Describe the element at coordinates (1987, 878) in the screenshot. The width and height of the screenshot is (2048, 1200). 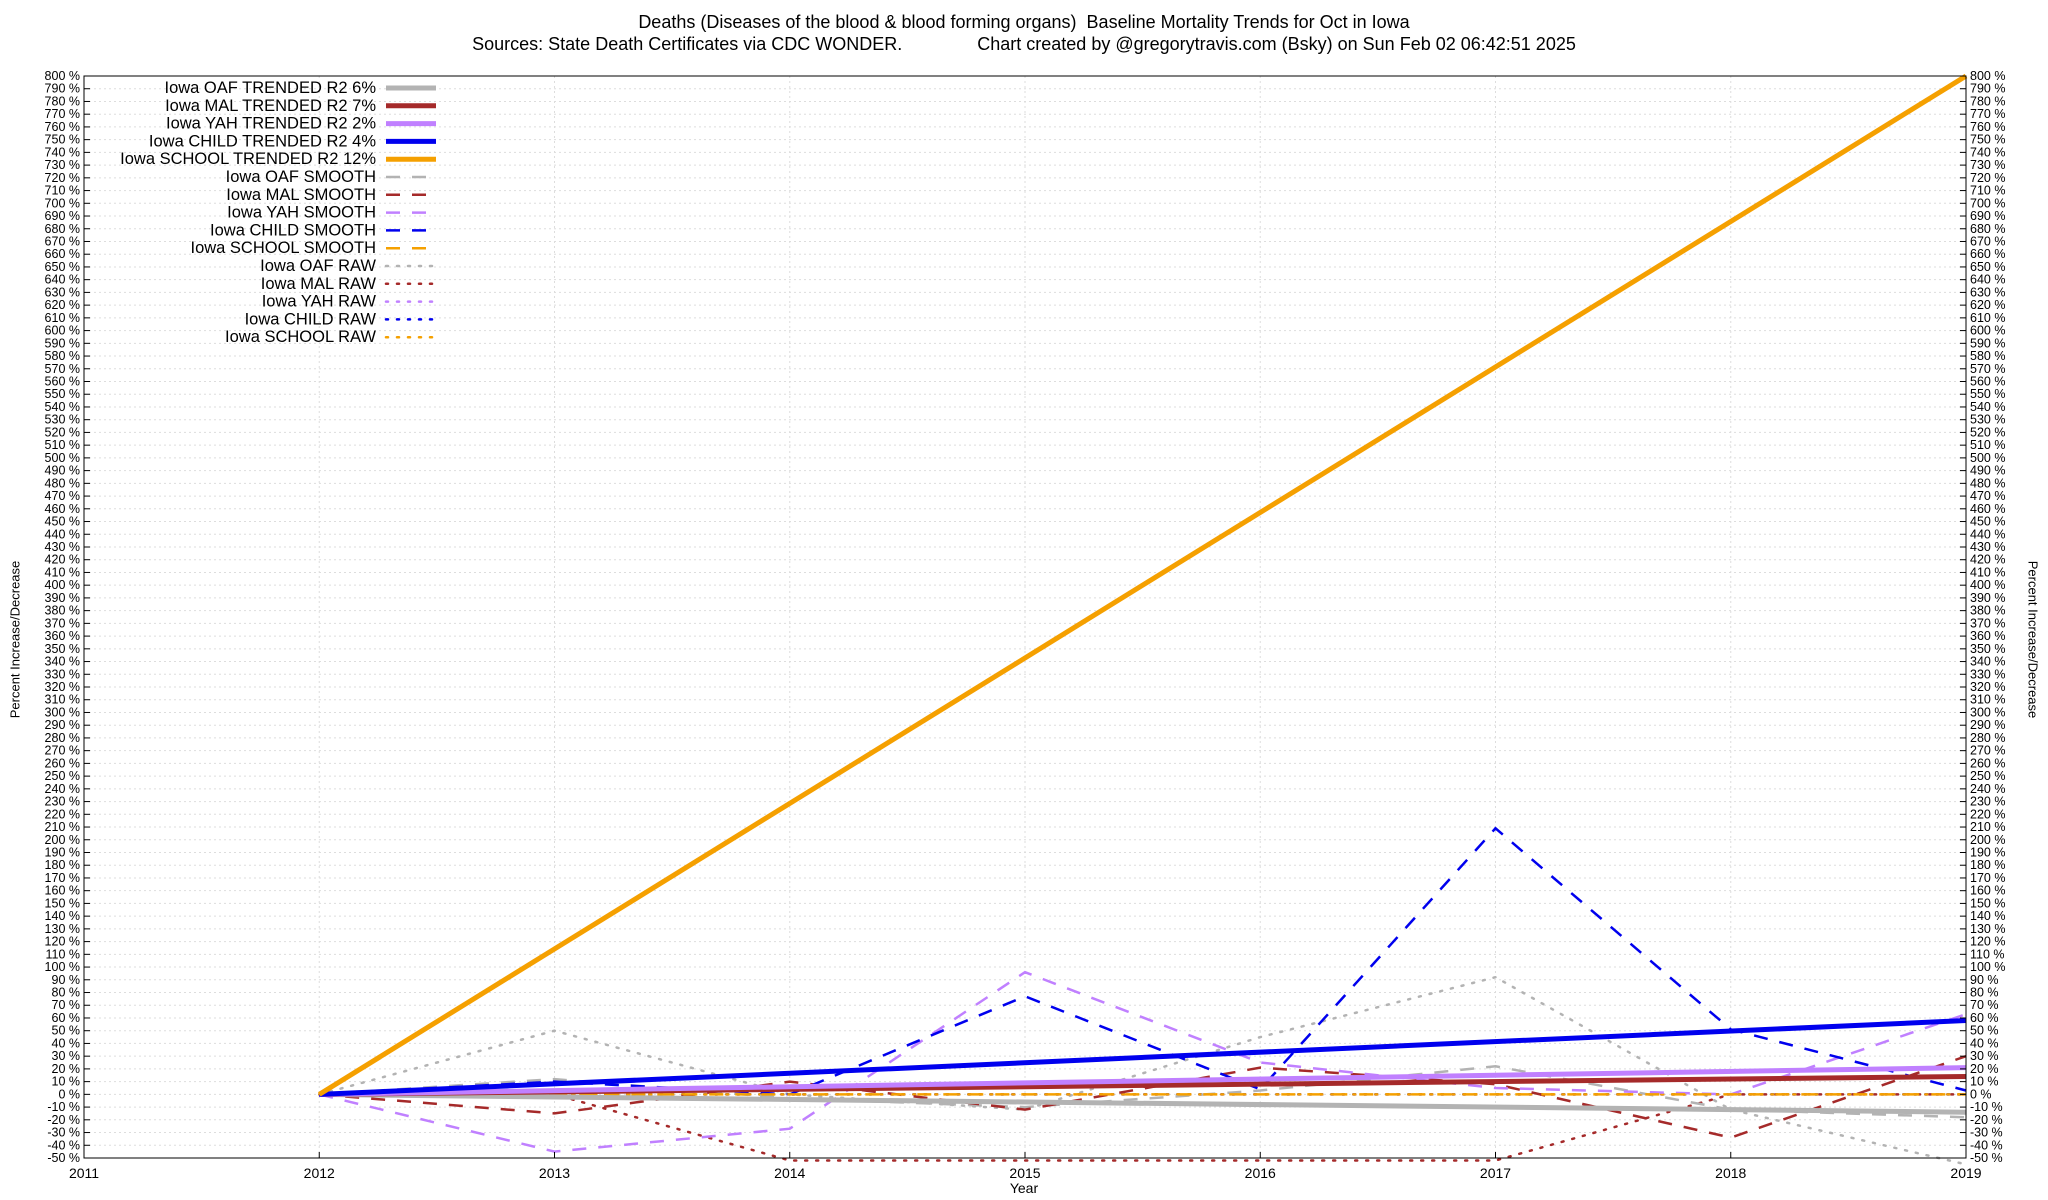
I see `y2-tick-label: 170 %` at that location.